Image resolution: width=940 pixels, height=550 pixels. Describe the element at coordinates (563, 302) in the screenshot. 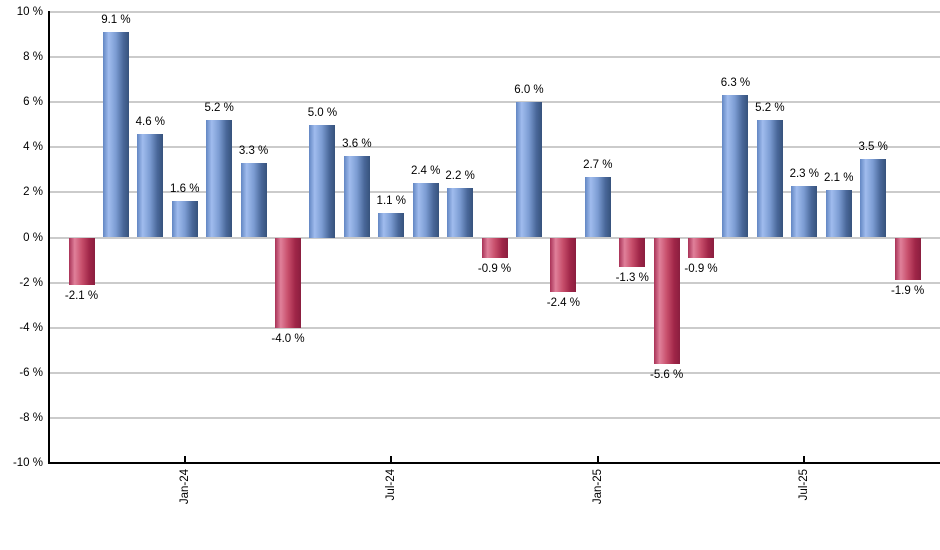

I see `bar-value-label-Dec-24: -2.4 %` at that location.